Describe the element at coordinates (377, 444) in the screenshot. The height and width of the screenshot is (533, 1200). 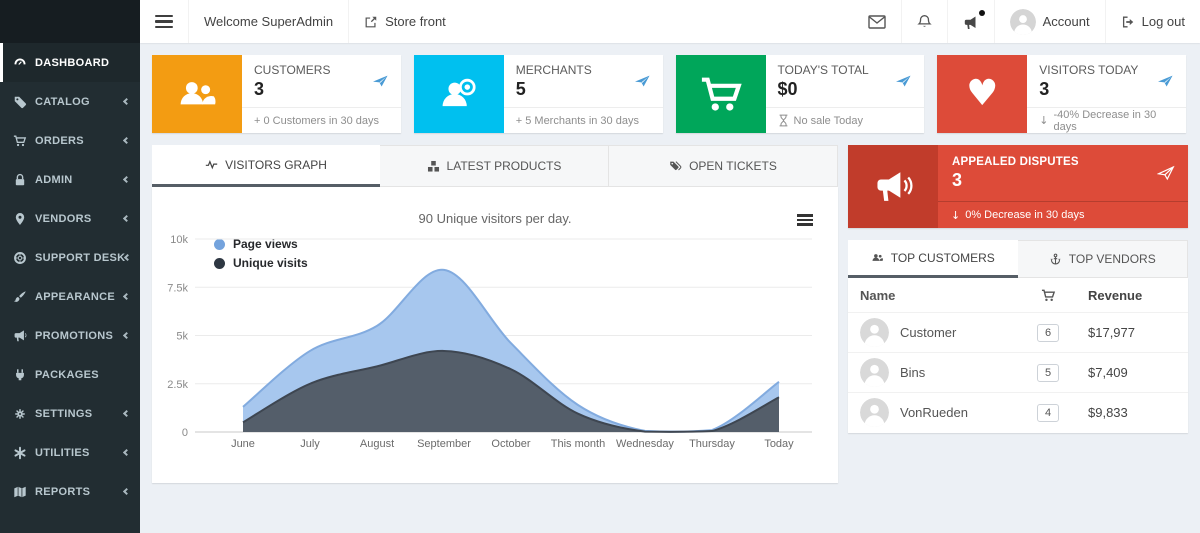
I see `svg-text: August` at that location.